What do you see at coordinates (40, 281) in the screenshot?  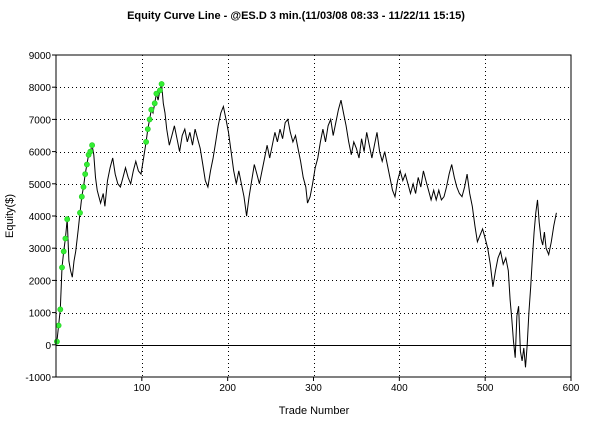 I see `y-tick-label: 2000` at bounding box center [40, 281].